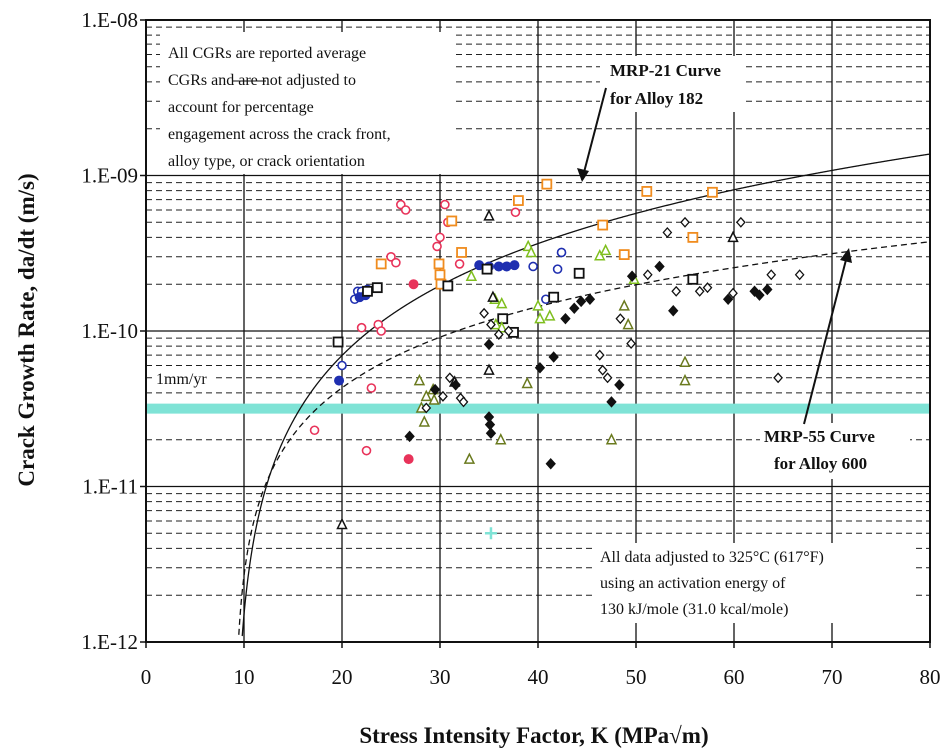 The width and height of the screenshot is (946, 754). What do you see at coordinates (533, 735) in the screenshot?
I see `x-axis-title: Stress Intensity Factor, K (MPa√m)` at bounding box center [533, 735].